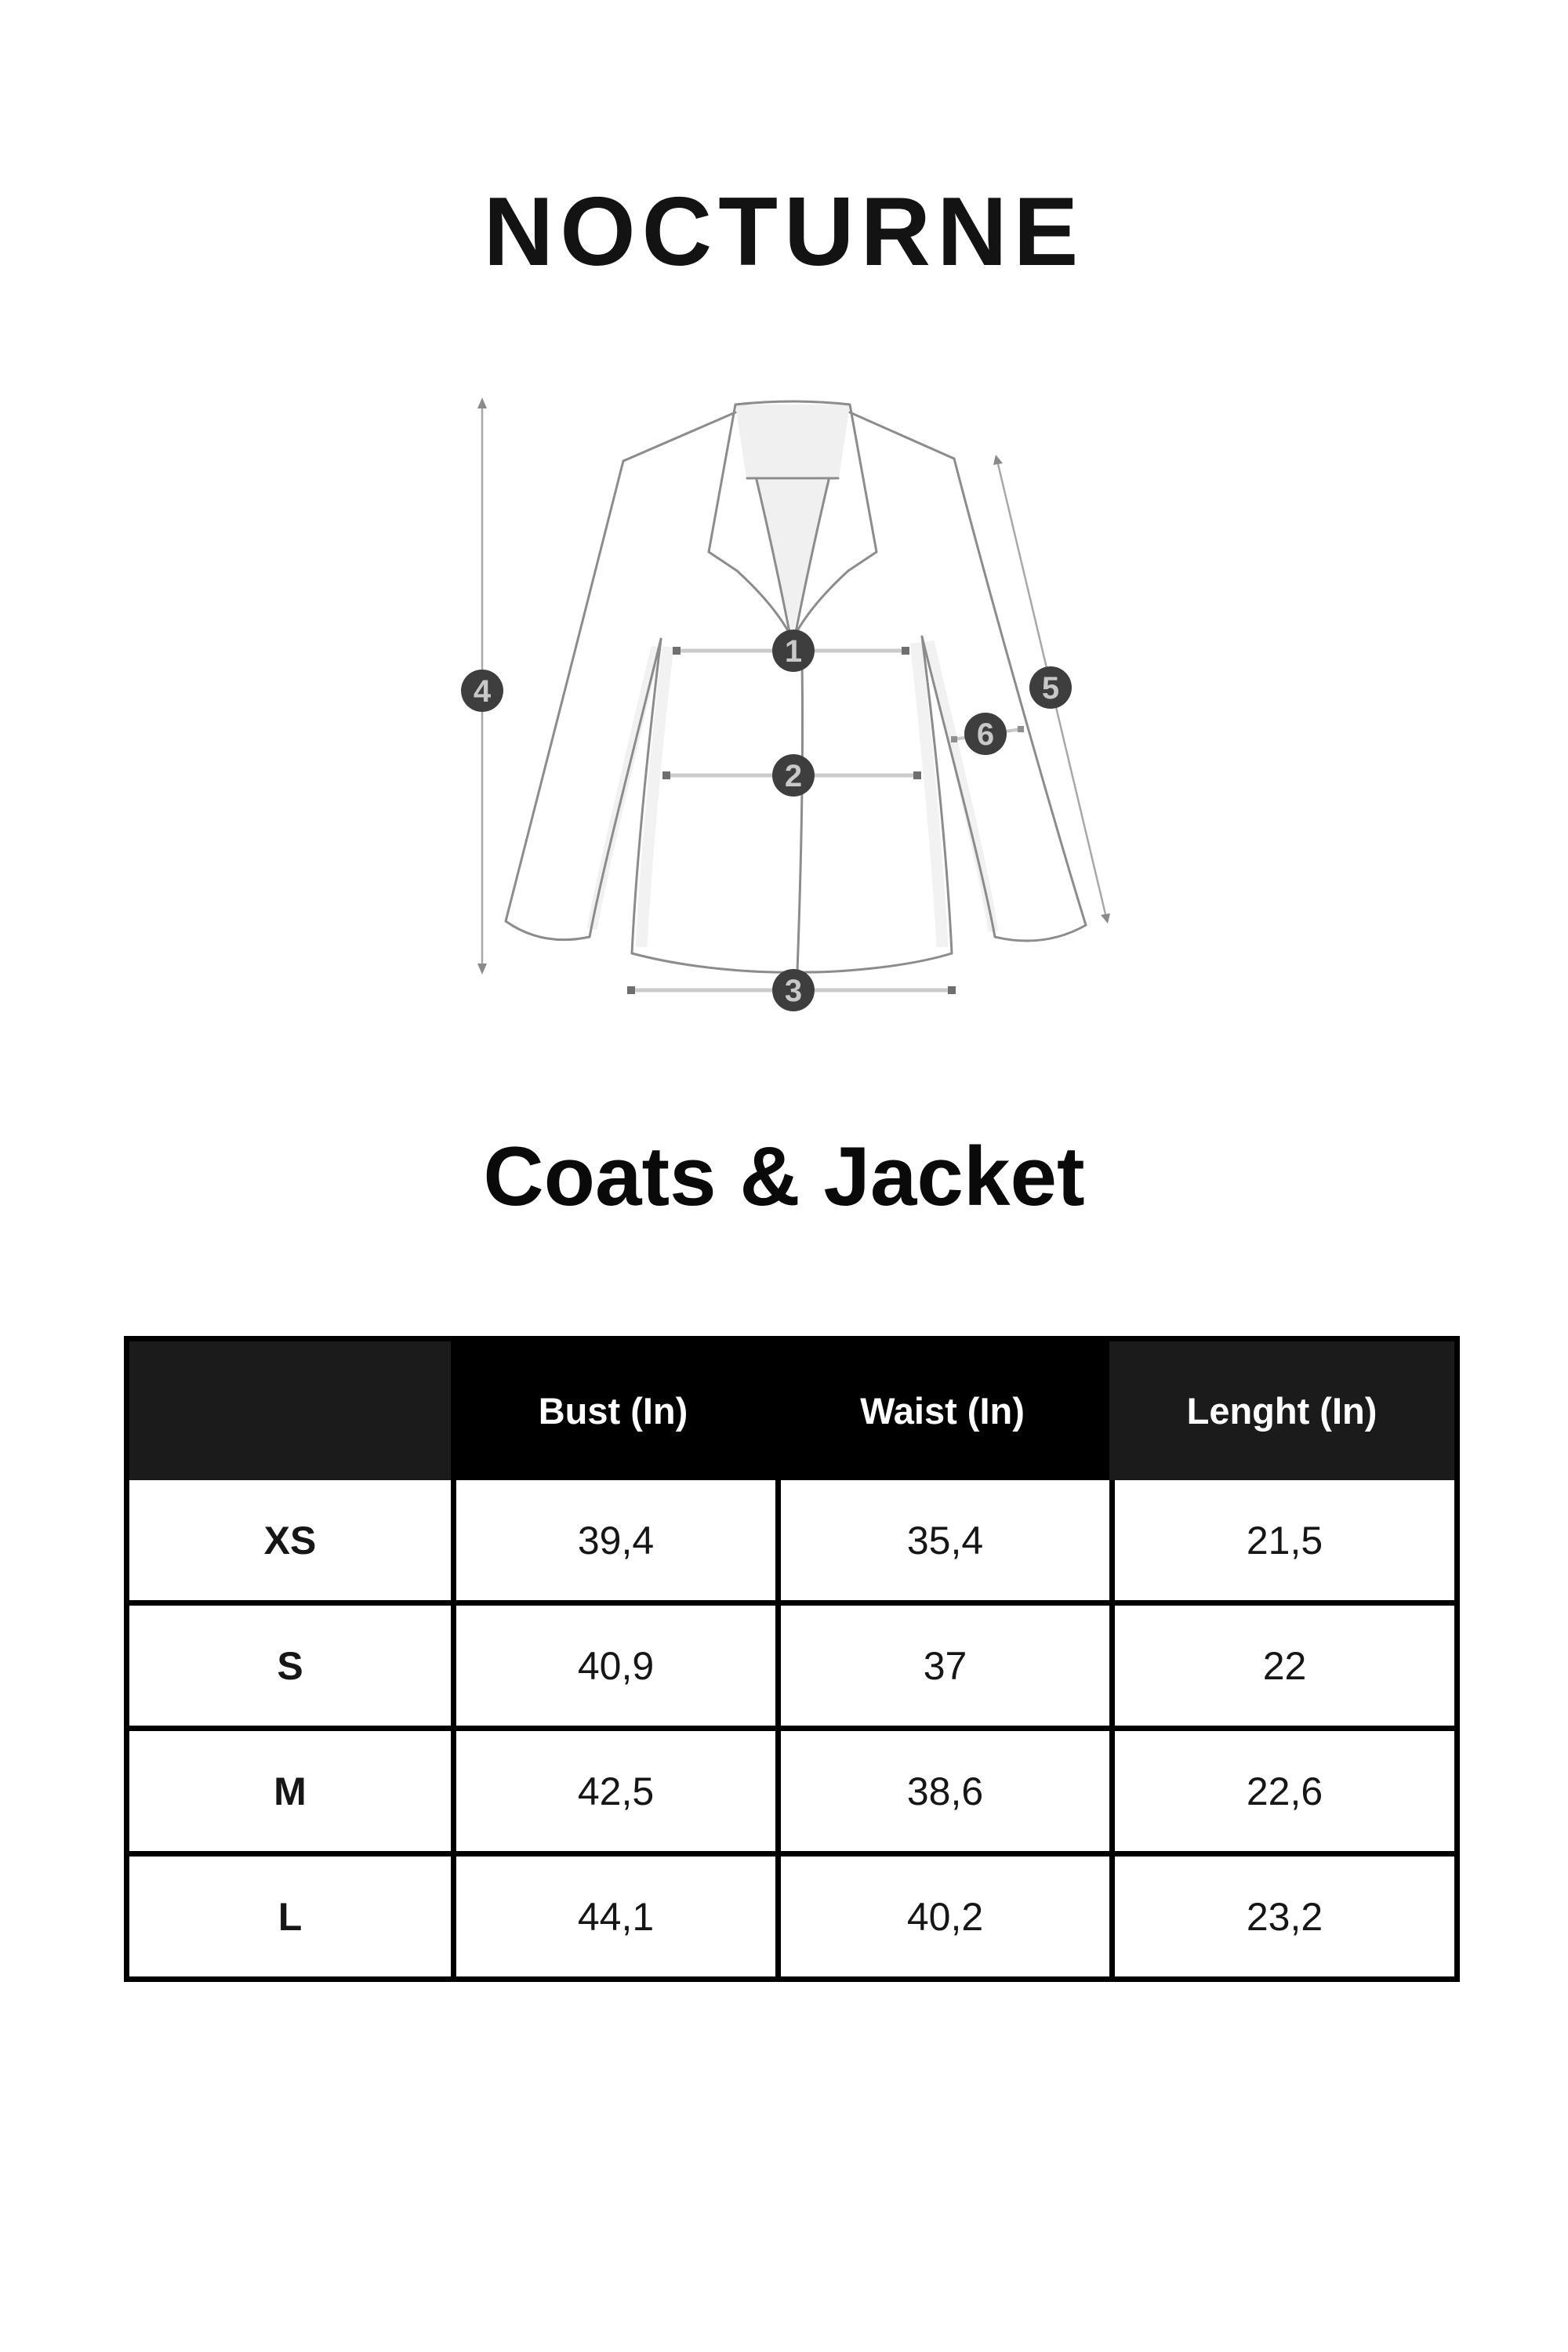 This screenshot has width=1568, height=2352. What do you see at coordinates (862, 561) in the screenshot?
I see `lapel-notch-right` at bounding box center [862, 561].